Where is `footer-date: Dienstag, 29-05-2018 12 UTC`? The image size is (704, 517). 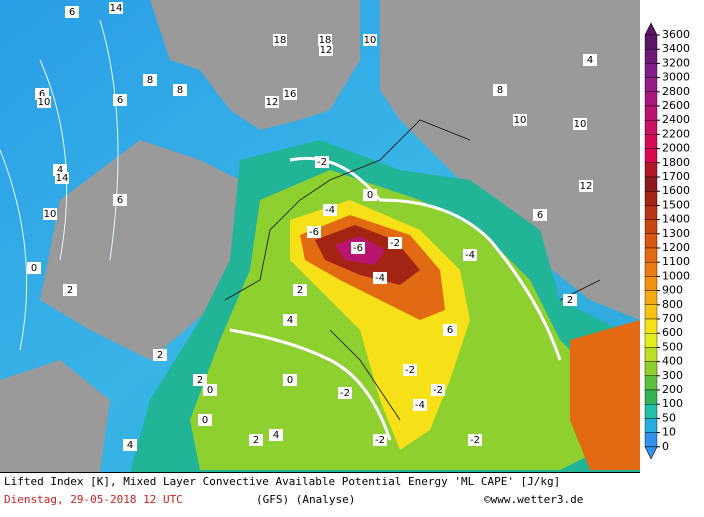
footer-date: Dienstag, 29-05-2018 12 UTC is located at coordinates (93, 499).